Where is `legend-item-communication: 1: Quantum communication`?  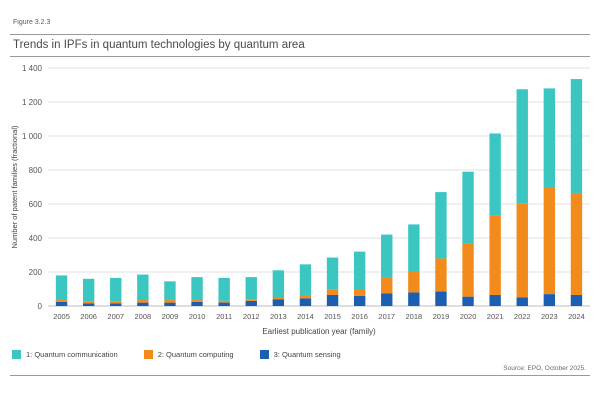 legend-item-communication: 1: Quantum communication is located at coordinates (65, 354).